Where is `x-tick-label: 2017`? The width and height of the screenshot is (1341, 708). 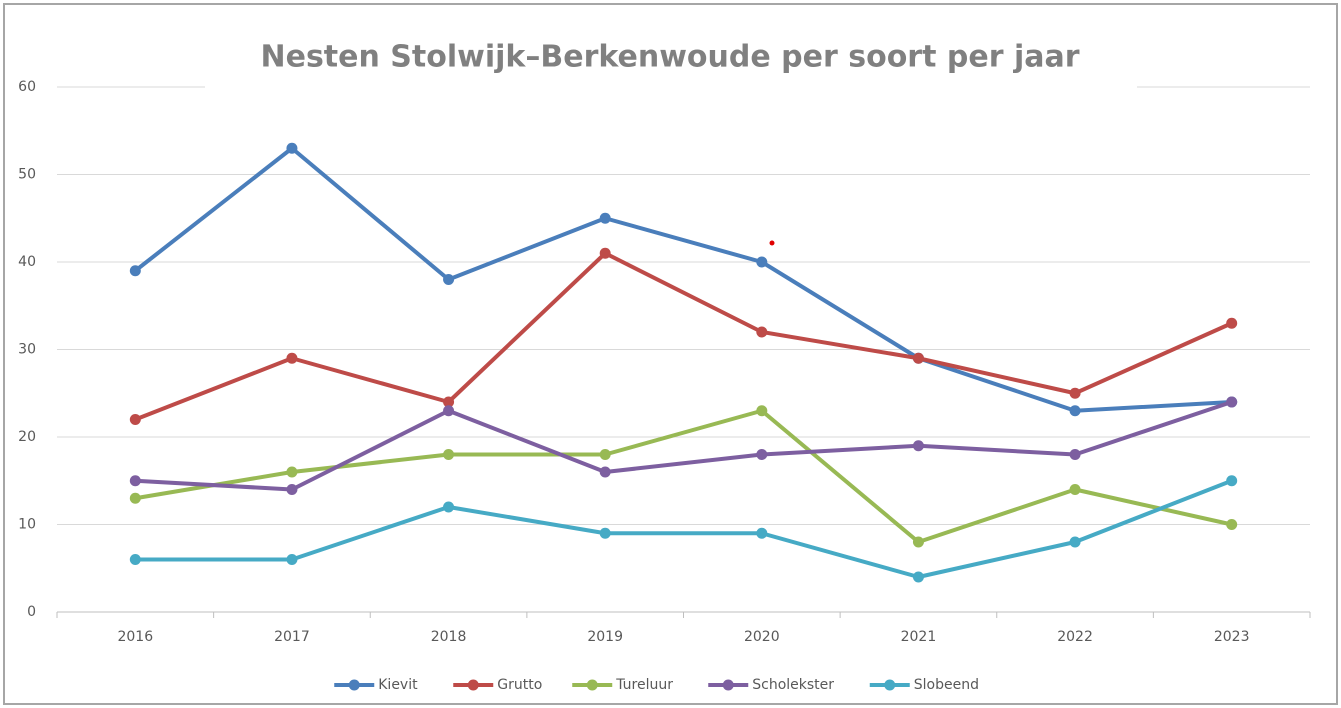 x-tick-label: 2017 is located at coordinates (292, 637).